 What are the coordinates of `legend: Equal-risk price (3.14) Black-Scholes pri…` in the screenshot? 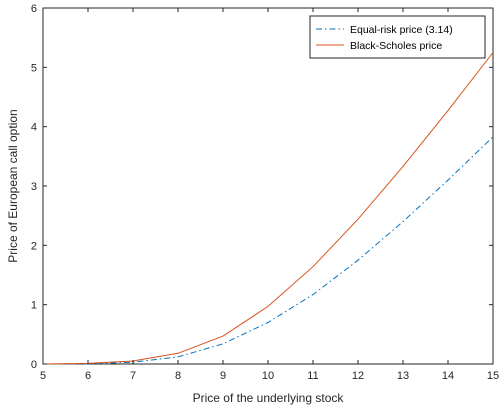 It's located at (397, 37).